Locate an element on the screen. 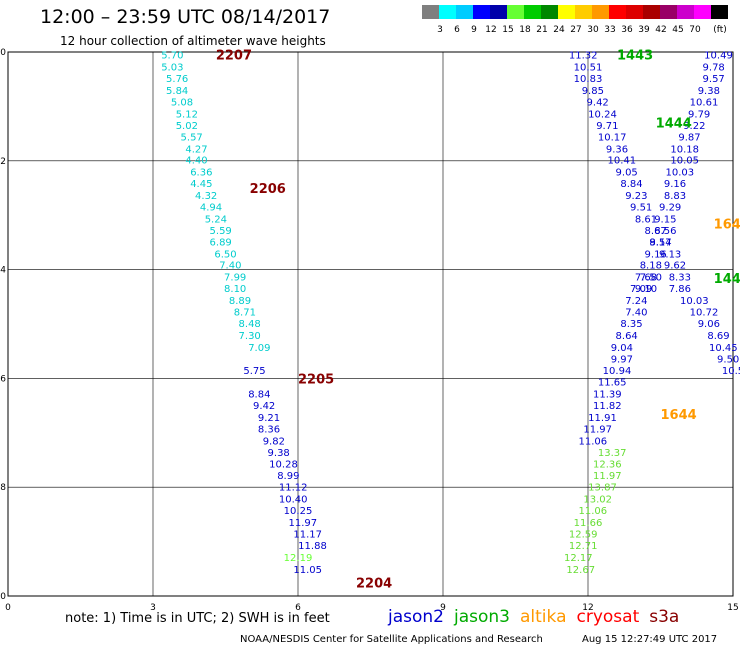 This screenshot has width=740, height=650. data-point-label: 8.35 is located at coordinates (631, 324).